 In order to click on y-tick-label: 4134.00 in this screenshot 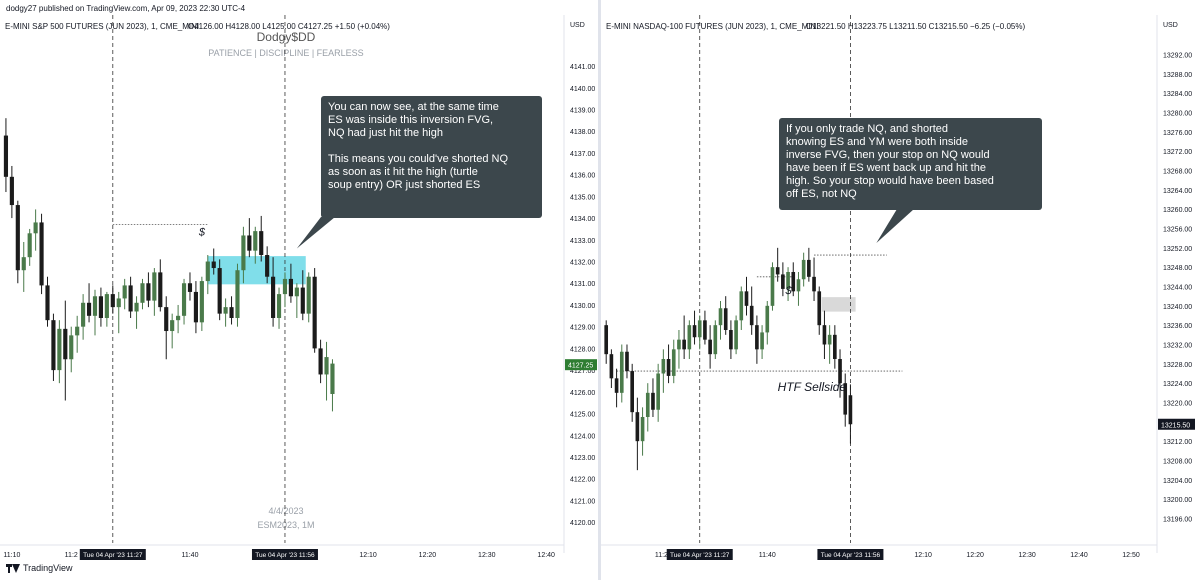, I will do `click(582, 219)`.